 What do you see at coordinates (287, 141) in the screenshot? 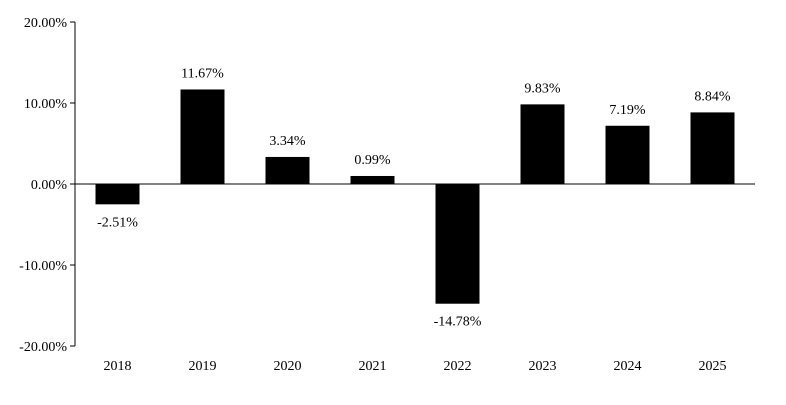
I see `data-label-2020: 3.34%` at bounding box center [287, 141].